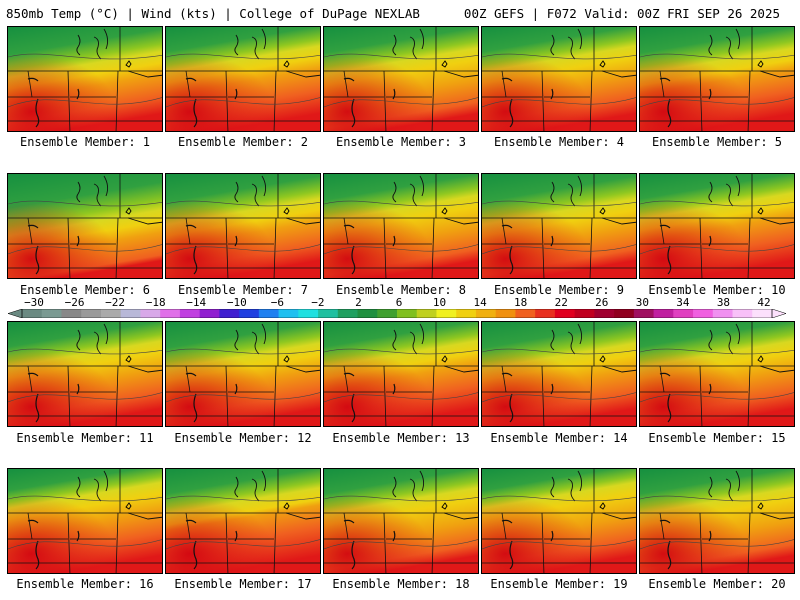  Describe the element at coordinates (85, 584) in the screenshot. I see `ensemble-member-label: Ensemble Member: 16` at that location.